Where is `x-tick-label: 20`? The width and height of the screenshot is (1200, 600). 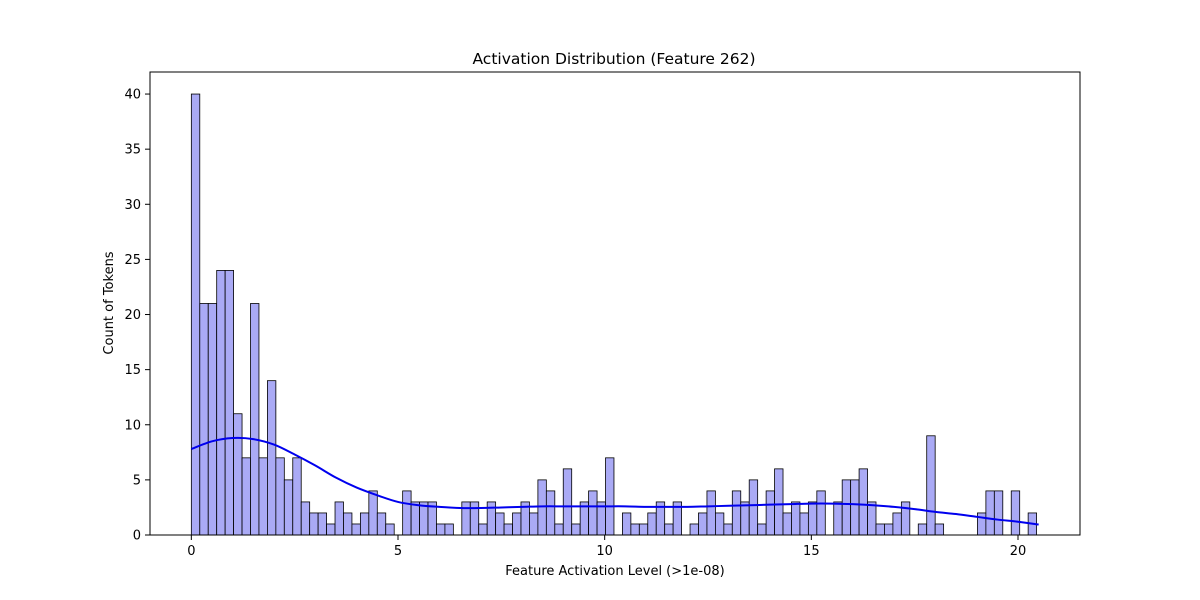 x-tick-label: 20 is located at coordinates (1018, 551).